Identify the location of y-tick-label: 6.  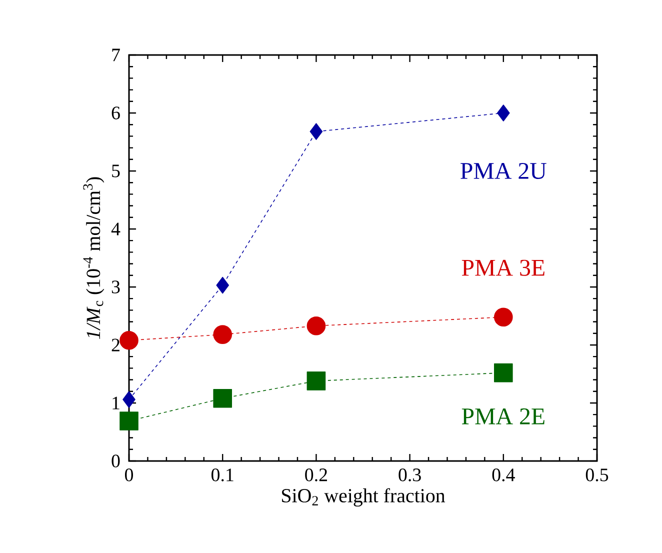
(116, 113).